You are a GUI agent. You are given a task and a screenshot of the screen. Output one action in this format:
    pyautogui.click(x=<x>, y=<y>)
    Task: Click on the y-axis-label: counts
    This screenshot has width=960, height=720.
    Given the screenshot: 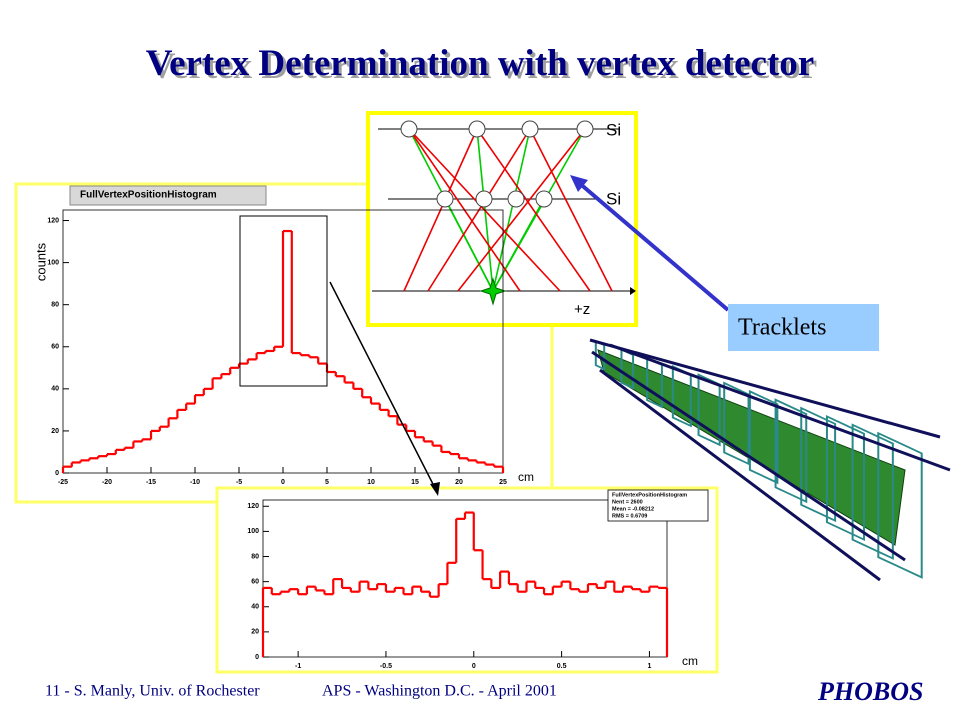 What is the action you would take?
    pyautogui.click(x=40, y=261)
    